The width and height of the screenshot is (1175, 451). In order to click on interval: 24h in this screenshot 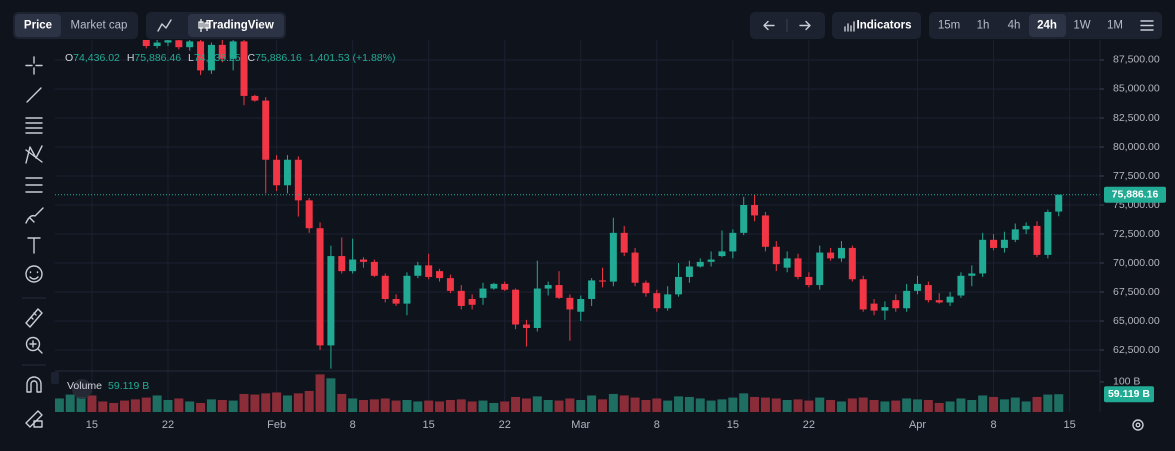, I will do `click(1047, 26)`.